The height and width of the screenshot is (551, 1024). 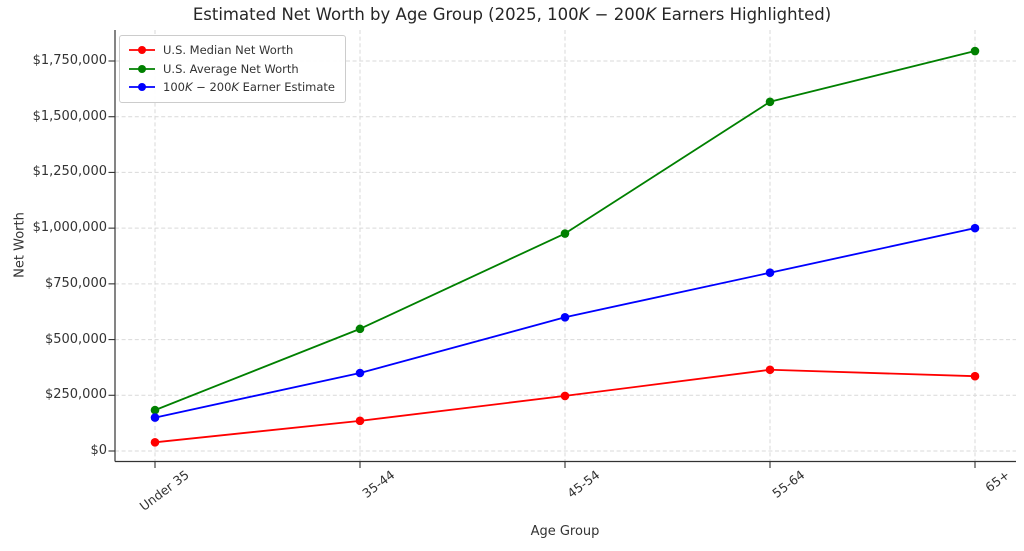 I want to click on y-tick-label: $250,000, so click(x=75, y=395).